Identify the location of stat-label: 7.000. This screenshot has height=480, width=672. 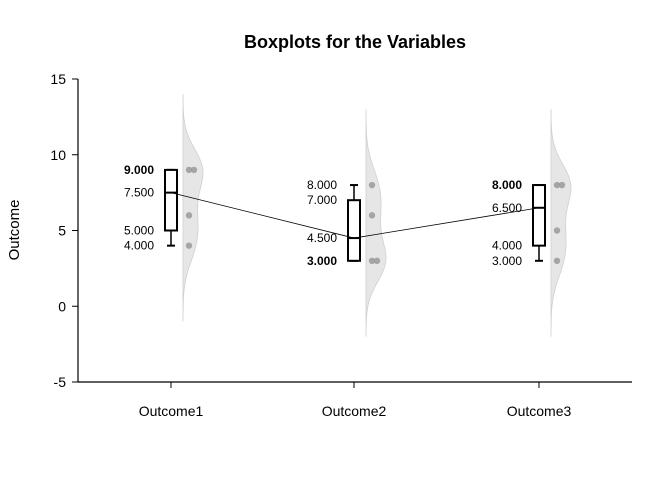
(322, 200).